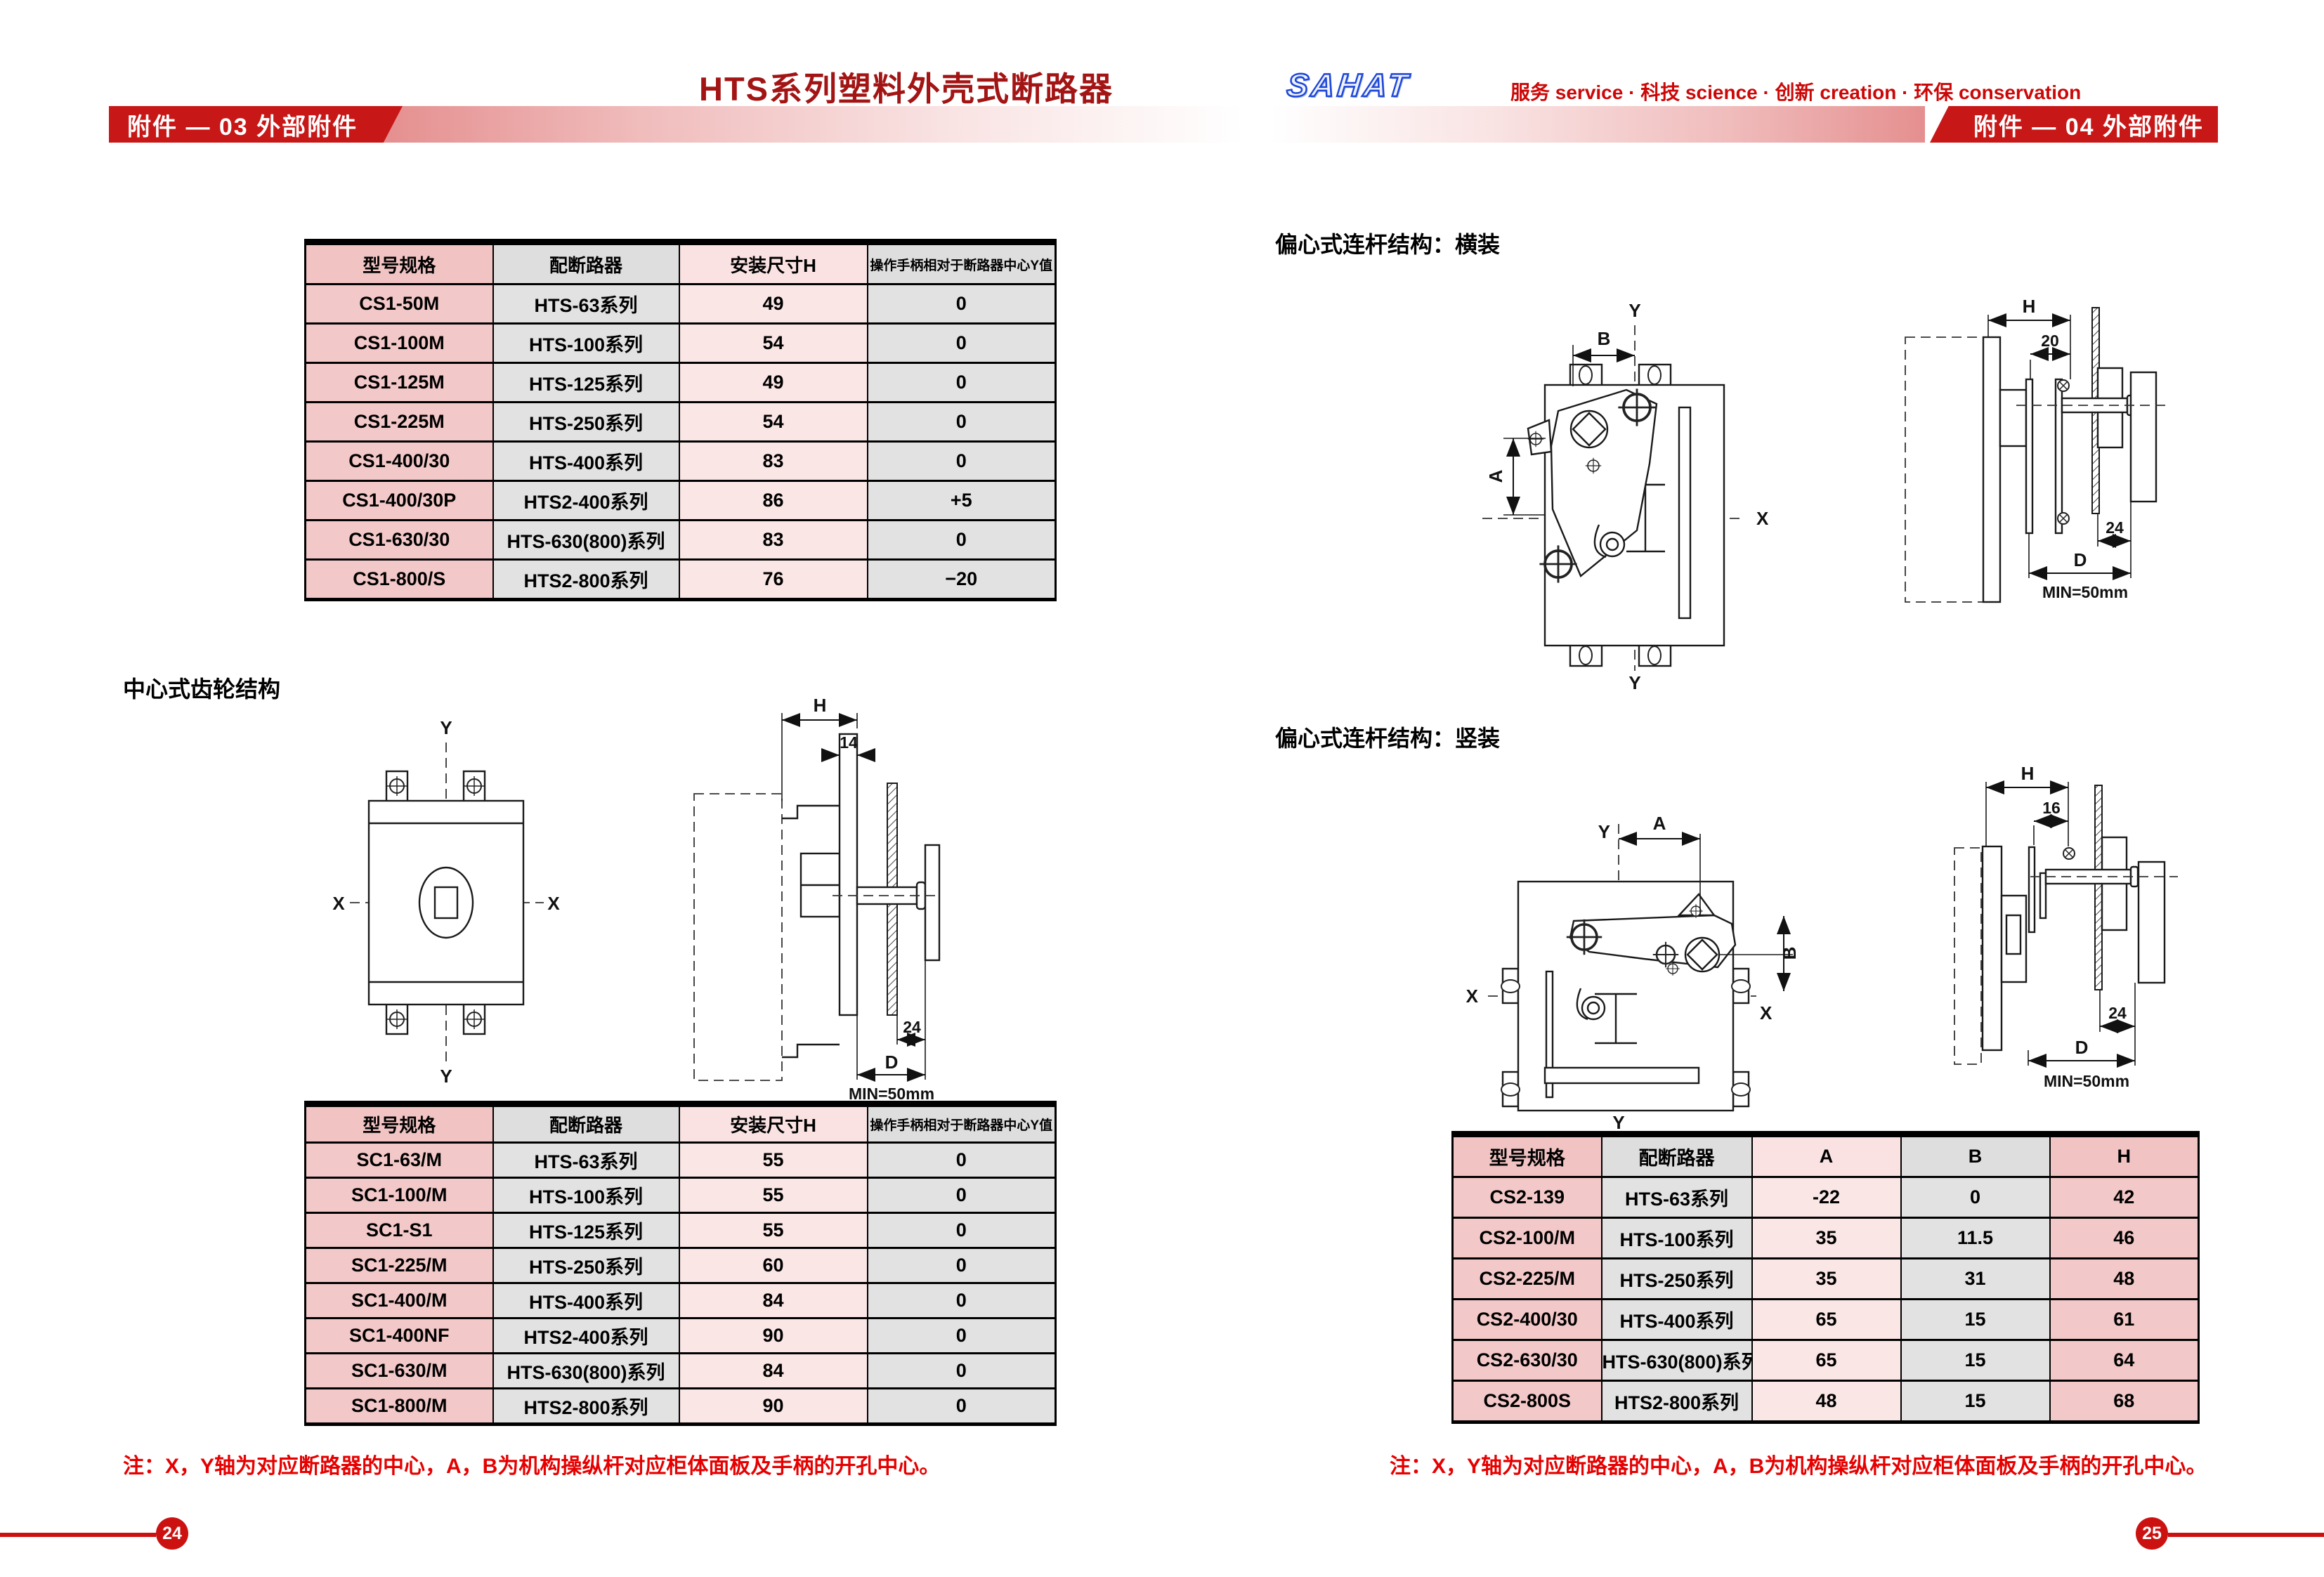  What do you see at coordinates (399, 1160) in the screenshot?
I see `table-cell: SC1-63/M` at bounding box center [399, 1160].